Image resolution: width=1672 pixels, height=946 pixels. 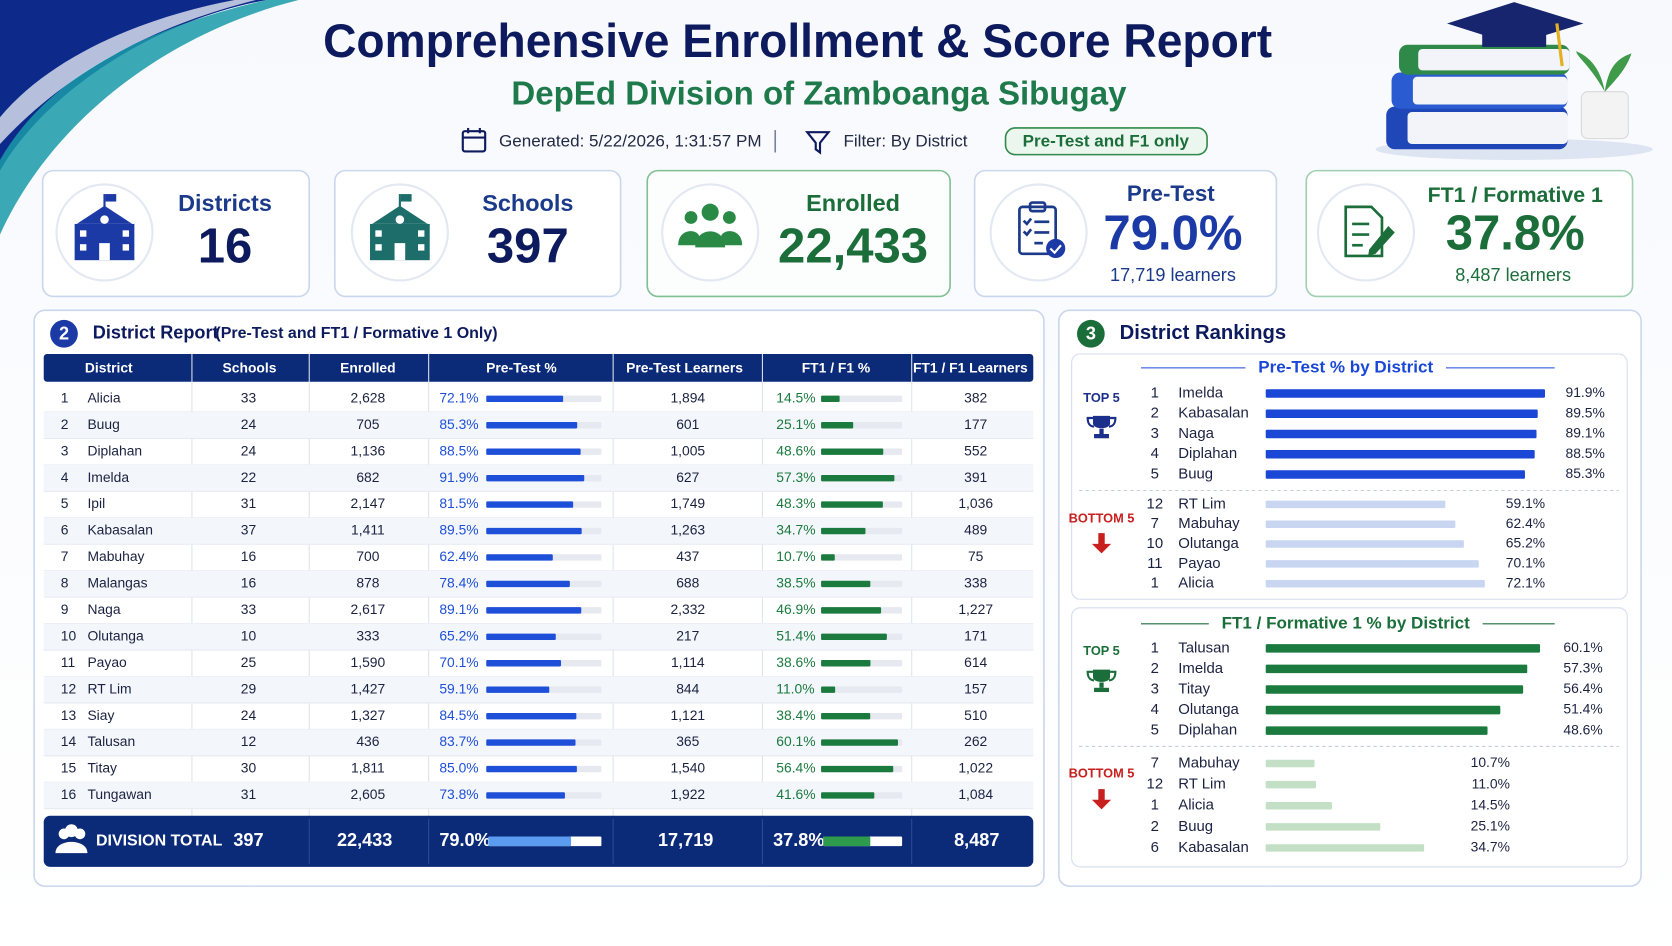 What do you see at coordinates (795, 503) in the screenshot?
I see `percent-label: 48.3%` at bounding box center [795, 503].